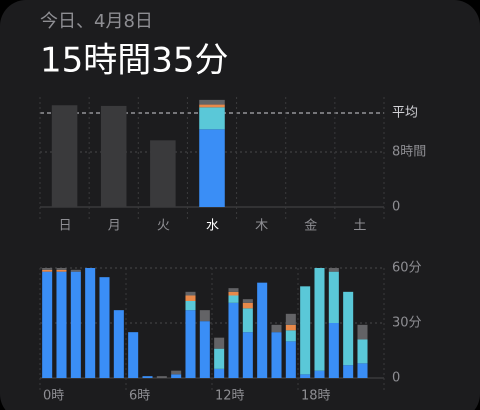  Describe the element at coordinates (134, 61) in the screenshot. I see `total-time: 15時間35分` at that location.